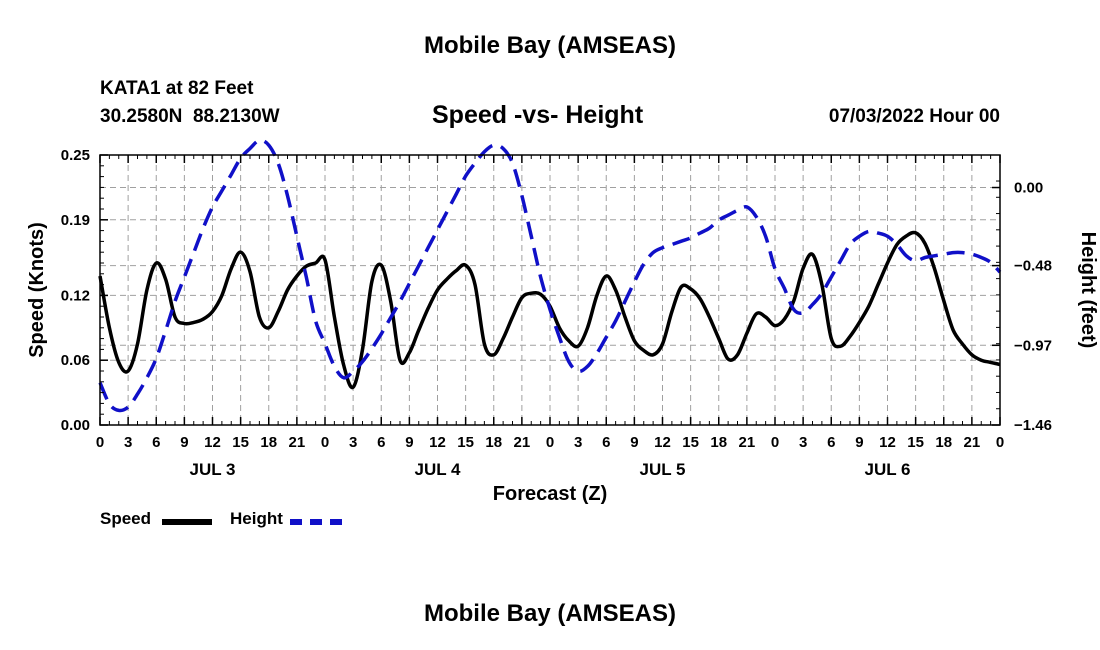 Image resolution: width=1100 pixels, height=650 pixels. Describe the element at coordinates (177, 88) in the screenshot. I see `station-label: KATA1 at 82 Feet` at that location.